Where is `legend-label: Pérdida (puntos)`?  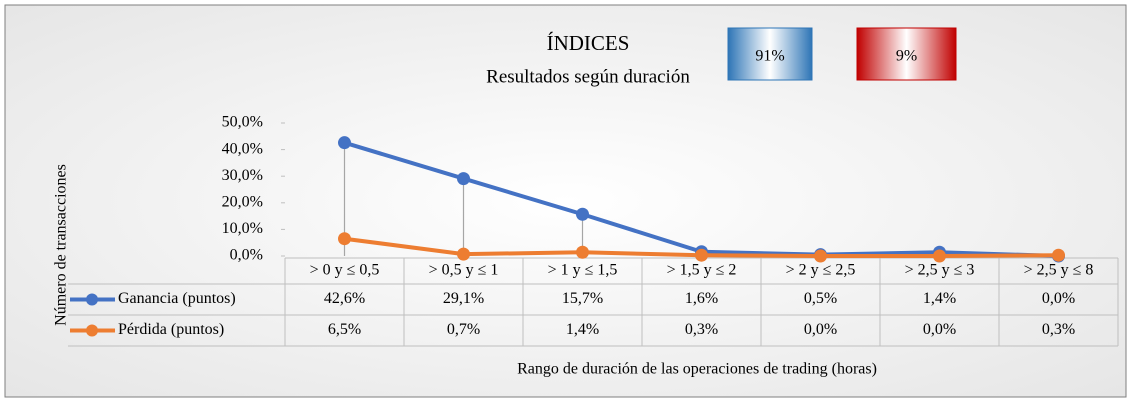 legend-label: Pérdida (puntos) is located at coordinates (171, 329).